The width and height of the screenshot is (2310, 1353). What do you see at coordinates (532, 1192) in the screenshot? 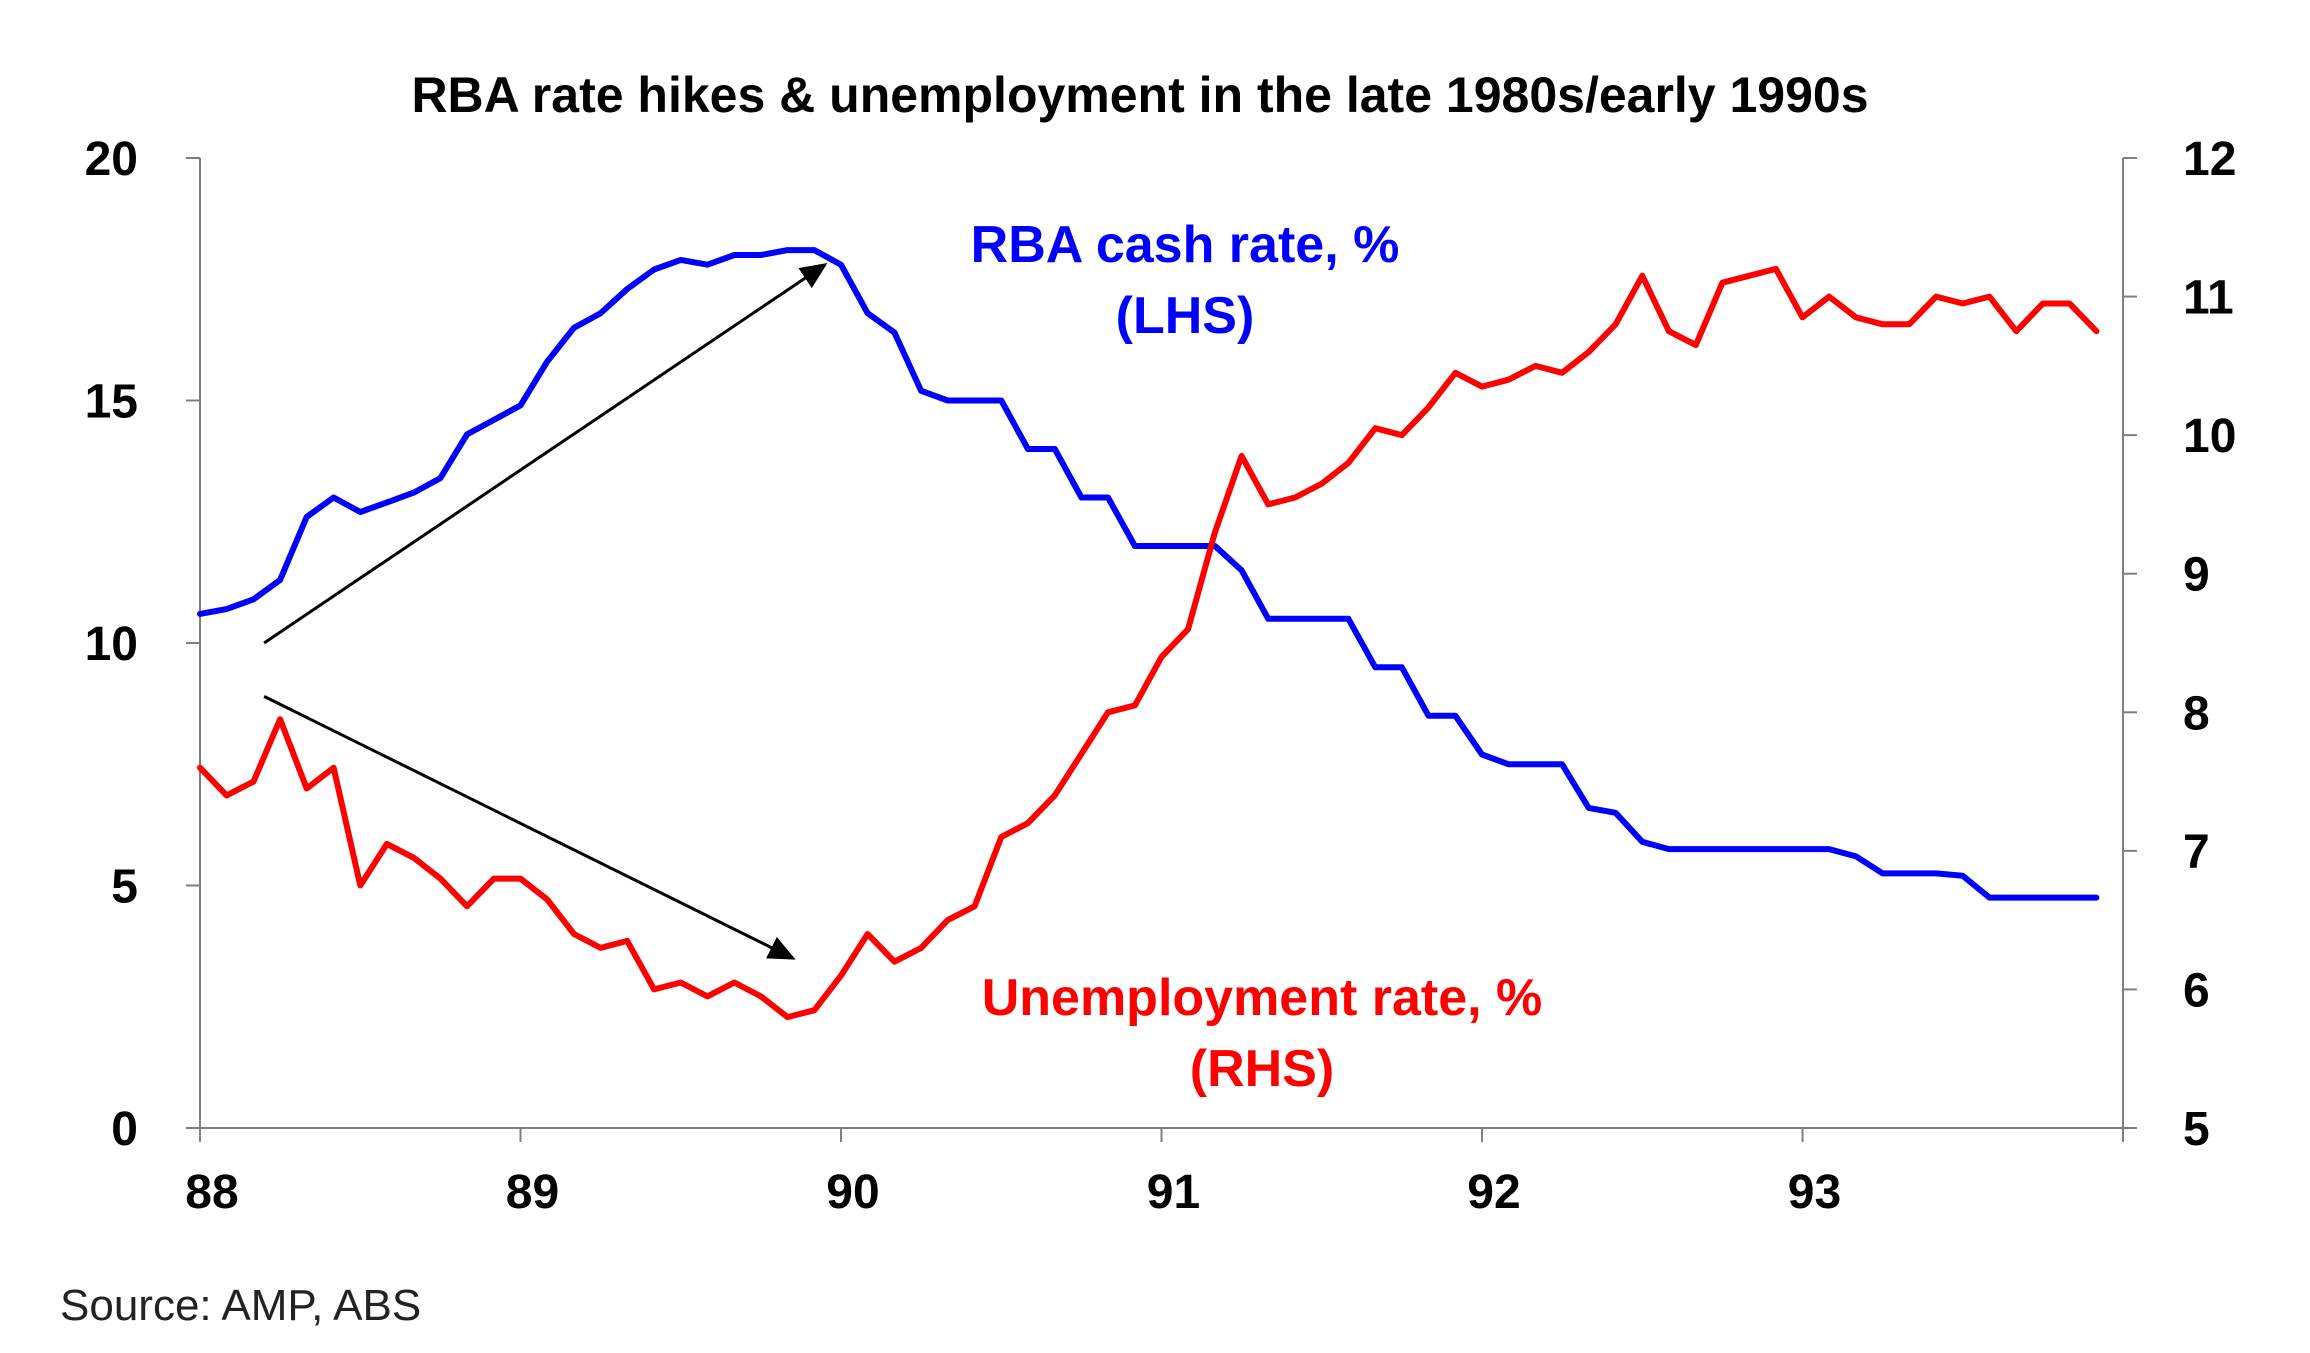
I see `x-tick-label: 89` at bounding box center [532, 1192].